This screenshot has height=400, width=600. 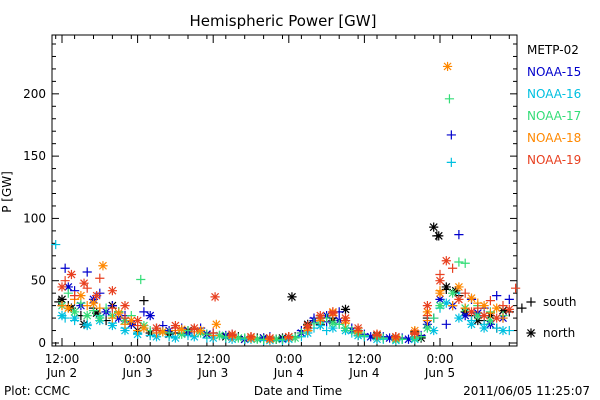 I want to click on y-tick-label: 50, so click(x=38, y=281).